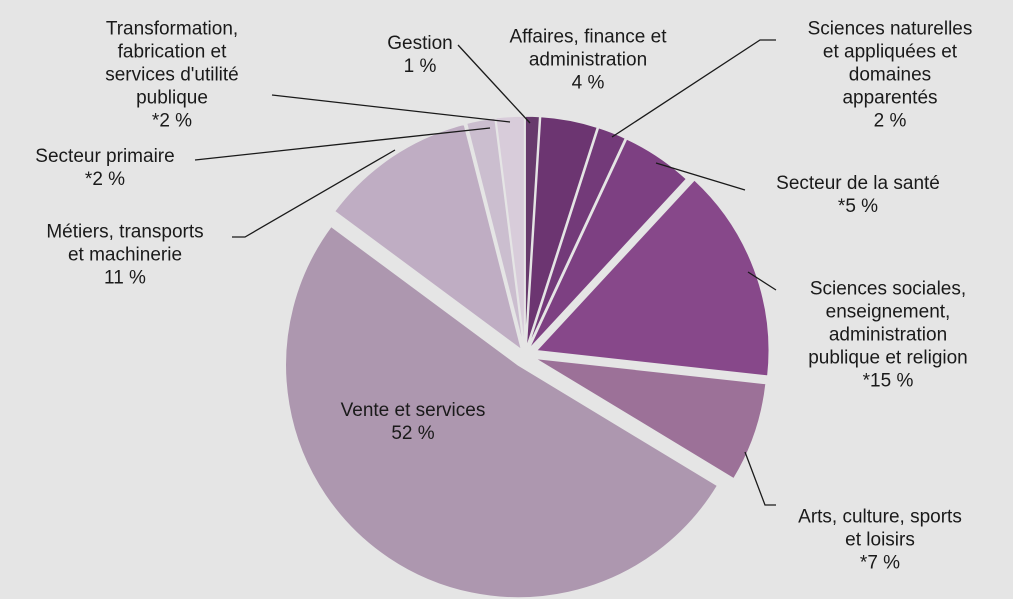 This screenshot has width=1013, height=599. I want to click on value-label: 4 %, so click(588, 83).